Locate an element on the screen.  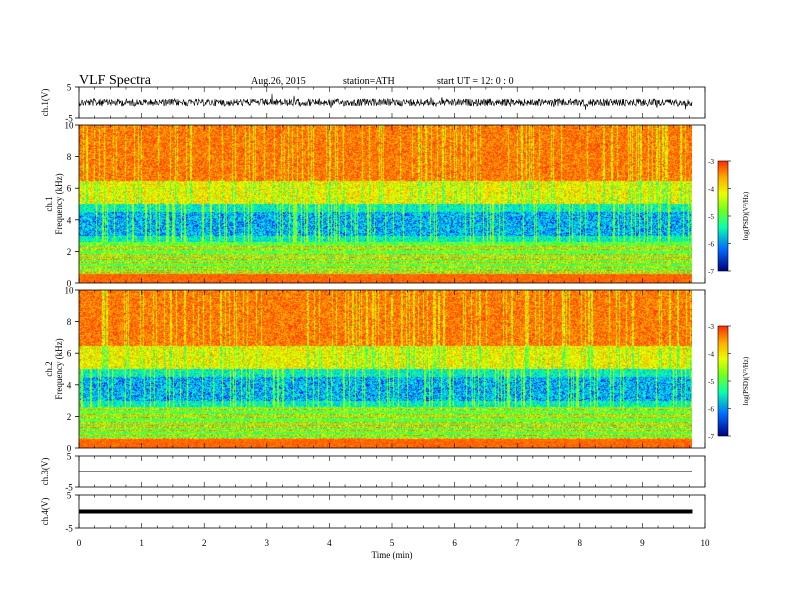
start-time-label: start UT = 12: 0 : 0 is located at coordinates (475, 81).